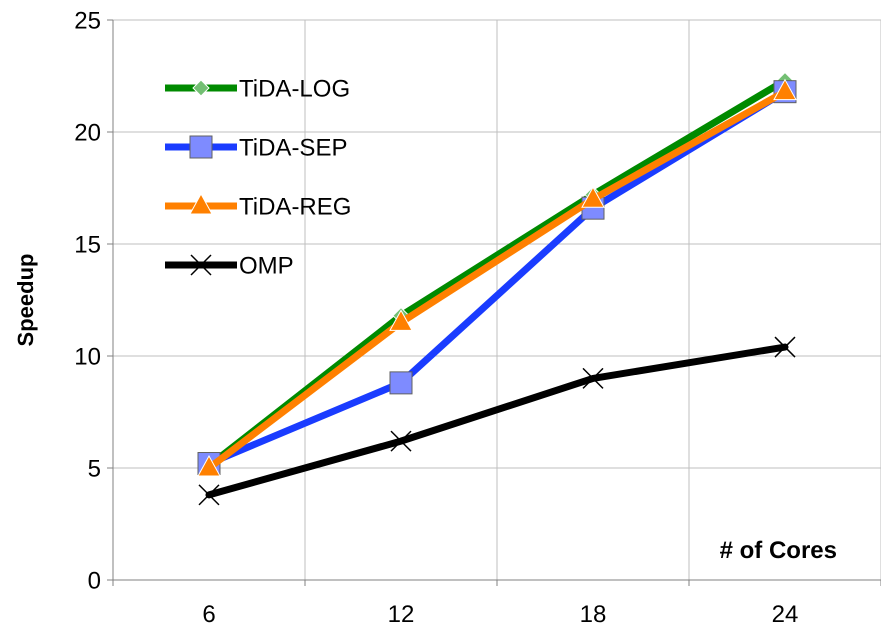 The image size is (881, 638). I want to click on x-tick-label: 24, so click(785, 614).